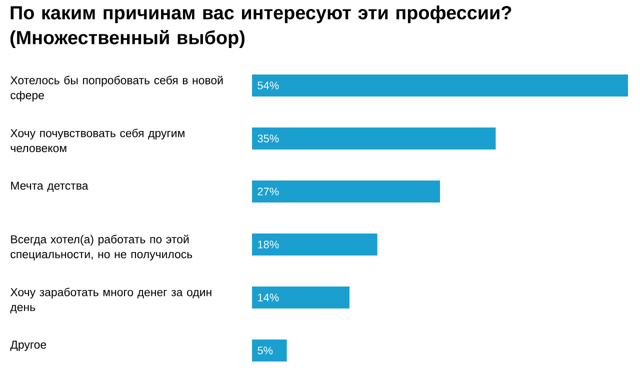 Image resolution: width=640 pixels, height=379 pixels. Describe the element at coordinates (116, 89) in the screenshot. I see `y-tick-label: Хотелось бы попробовать себя в новой сфере` at that location.